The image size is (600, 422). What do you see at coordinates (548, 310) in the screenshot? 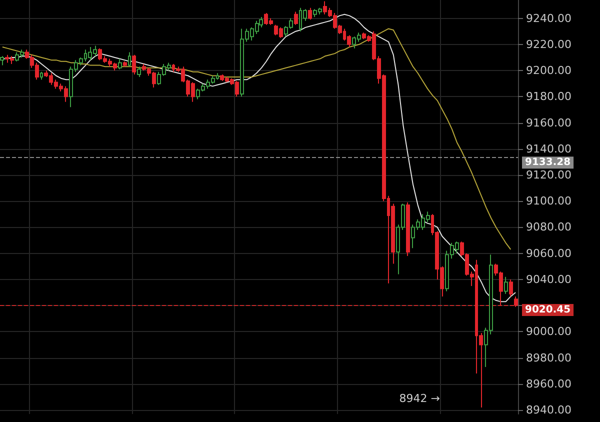
I see `ref-line-label: 9020.45` at bounding box center [548, 310].